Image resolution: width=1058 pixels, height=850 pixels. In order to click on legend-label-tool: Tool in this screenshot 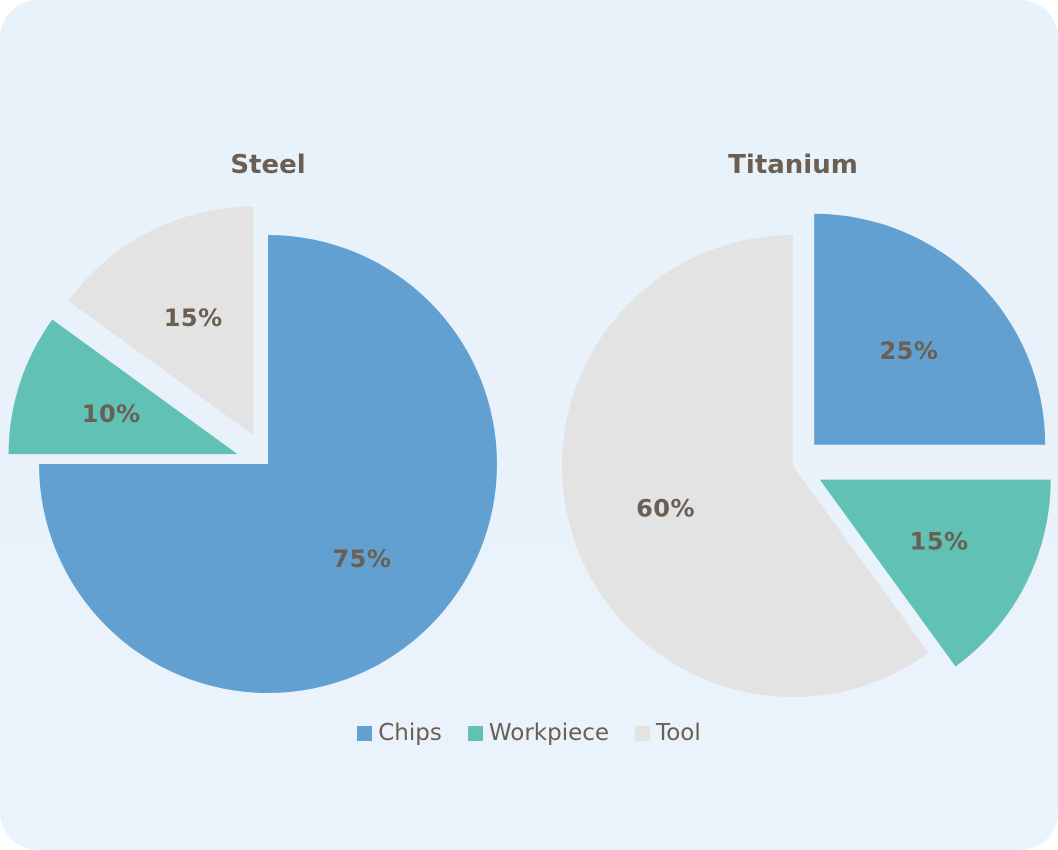, I will do `click(678, 733)`.